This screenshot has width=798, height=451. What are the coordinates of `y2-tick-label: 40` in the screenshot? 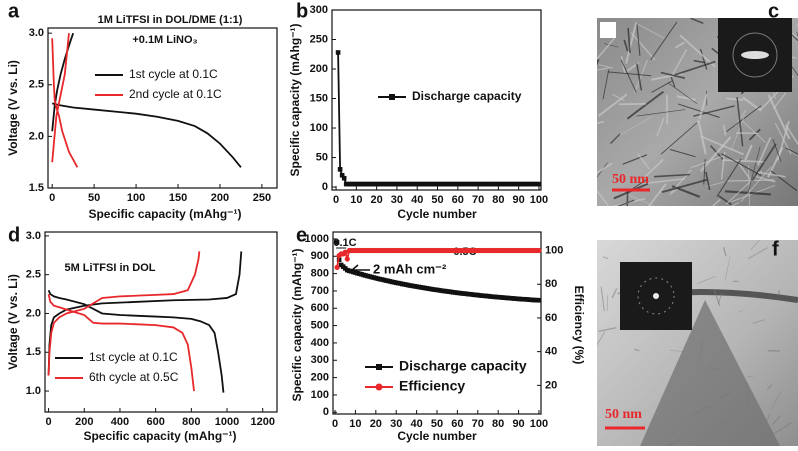 It's located at (551, 352).